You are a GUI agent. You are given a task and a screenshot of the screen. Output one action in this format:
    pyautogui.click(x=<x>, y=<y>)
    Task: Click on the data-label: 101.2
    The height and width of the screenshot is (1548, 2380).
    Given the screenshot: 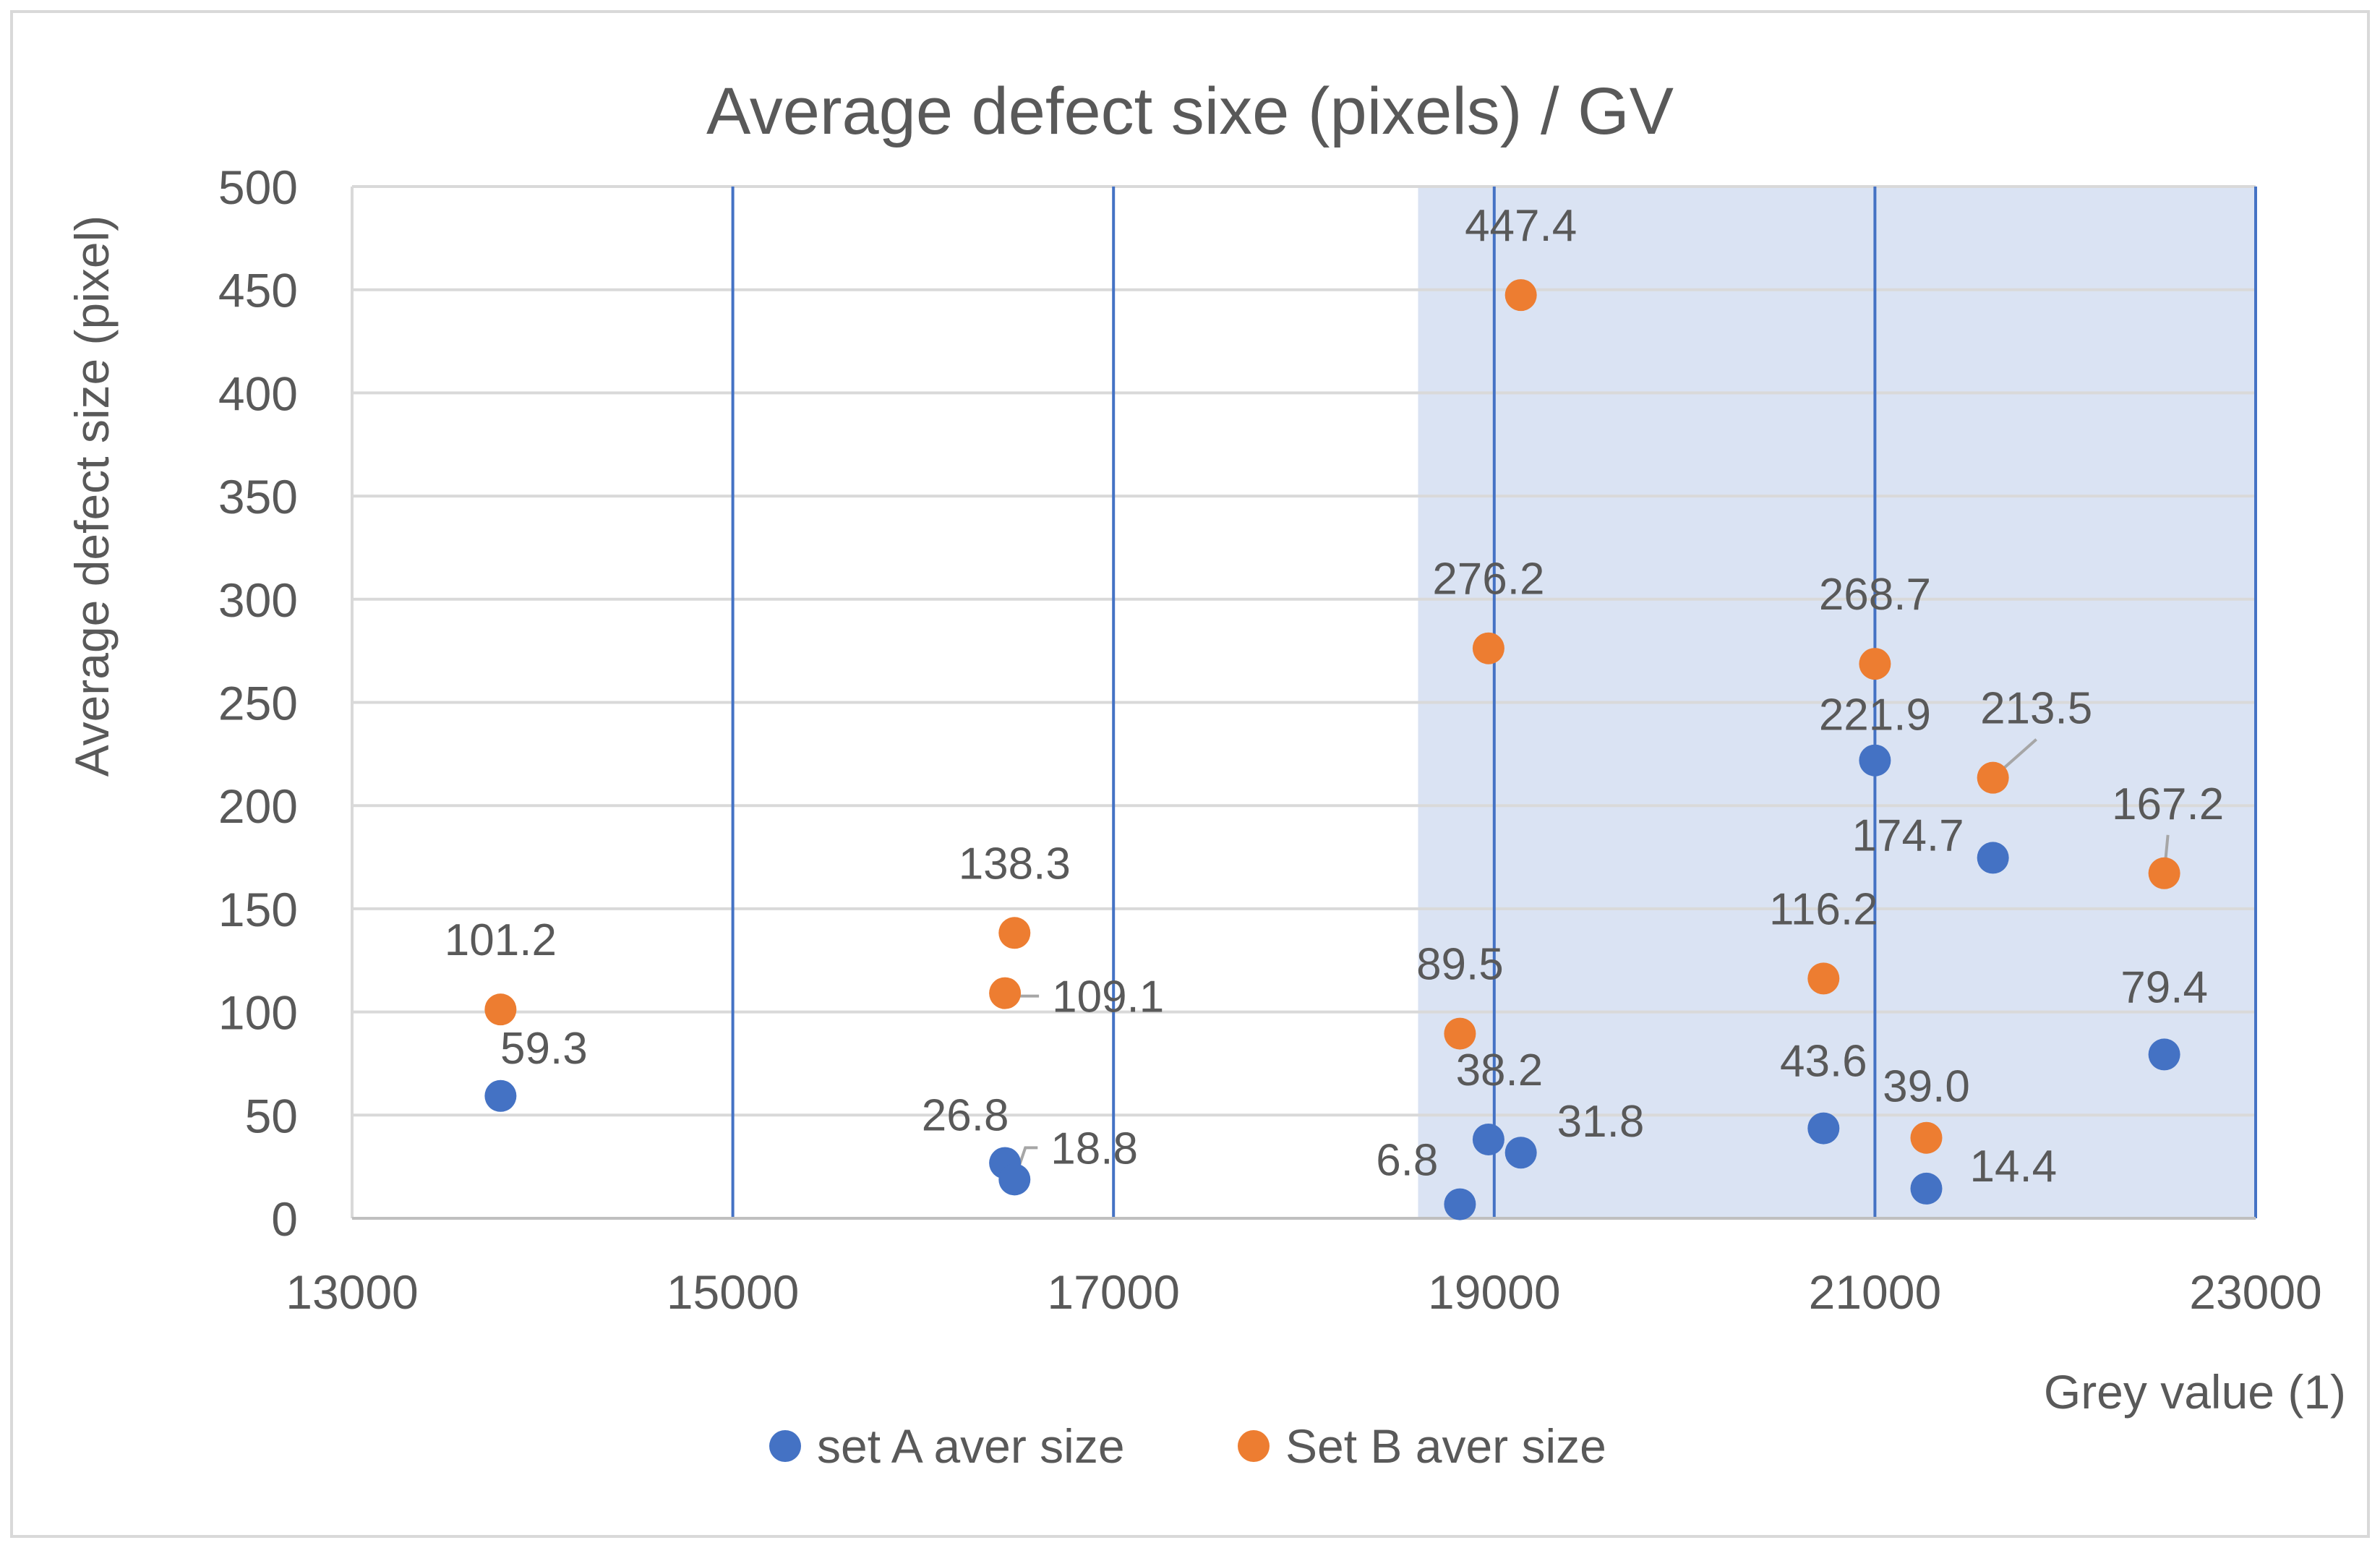 What is the action you would take?
    pyautogui.click(x=501, y=940)
    